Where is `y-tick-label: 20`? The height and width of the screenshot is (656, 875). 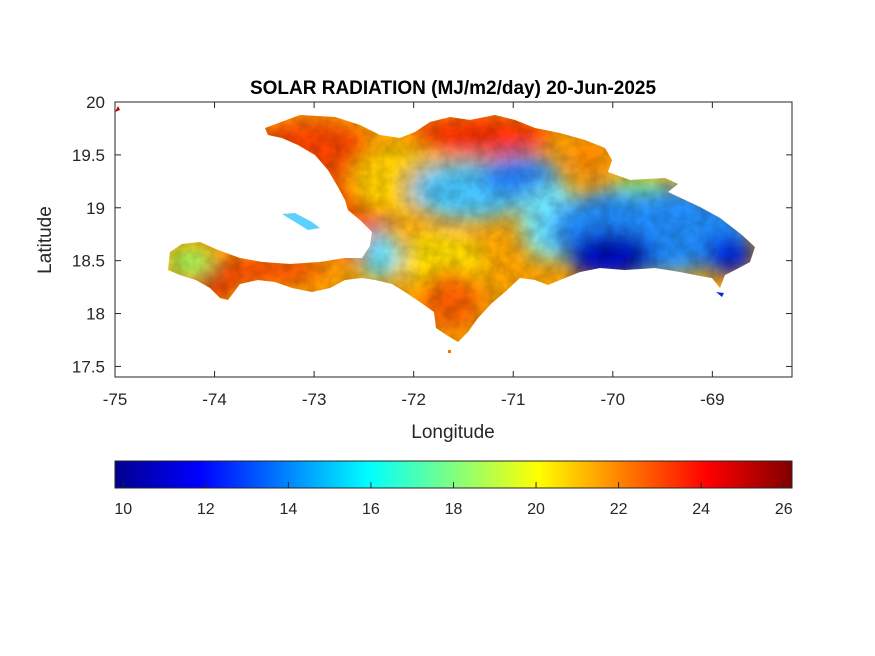 y-tick-label: 20 is located at coordinates (95, 102).